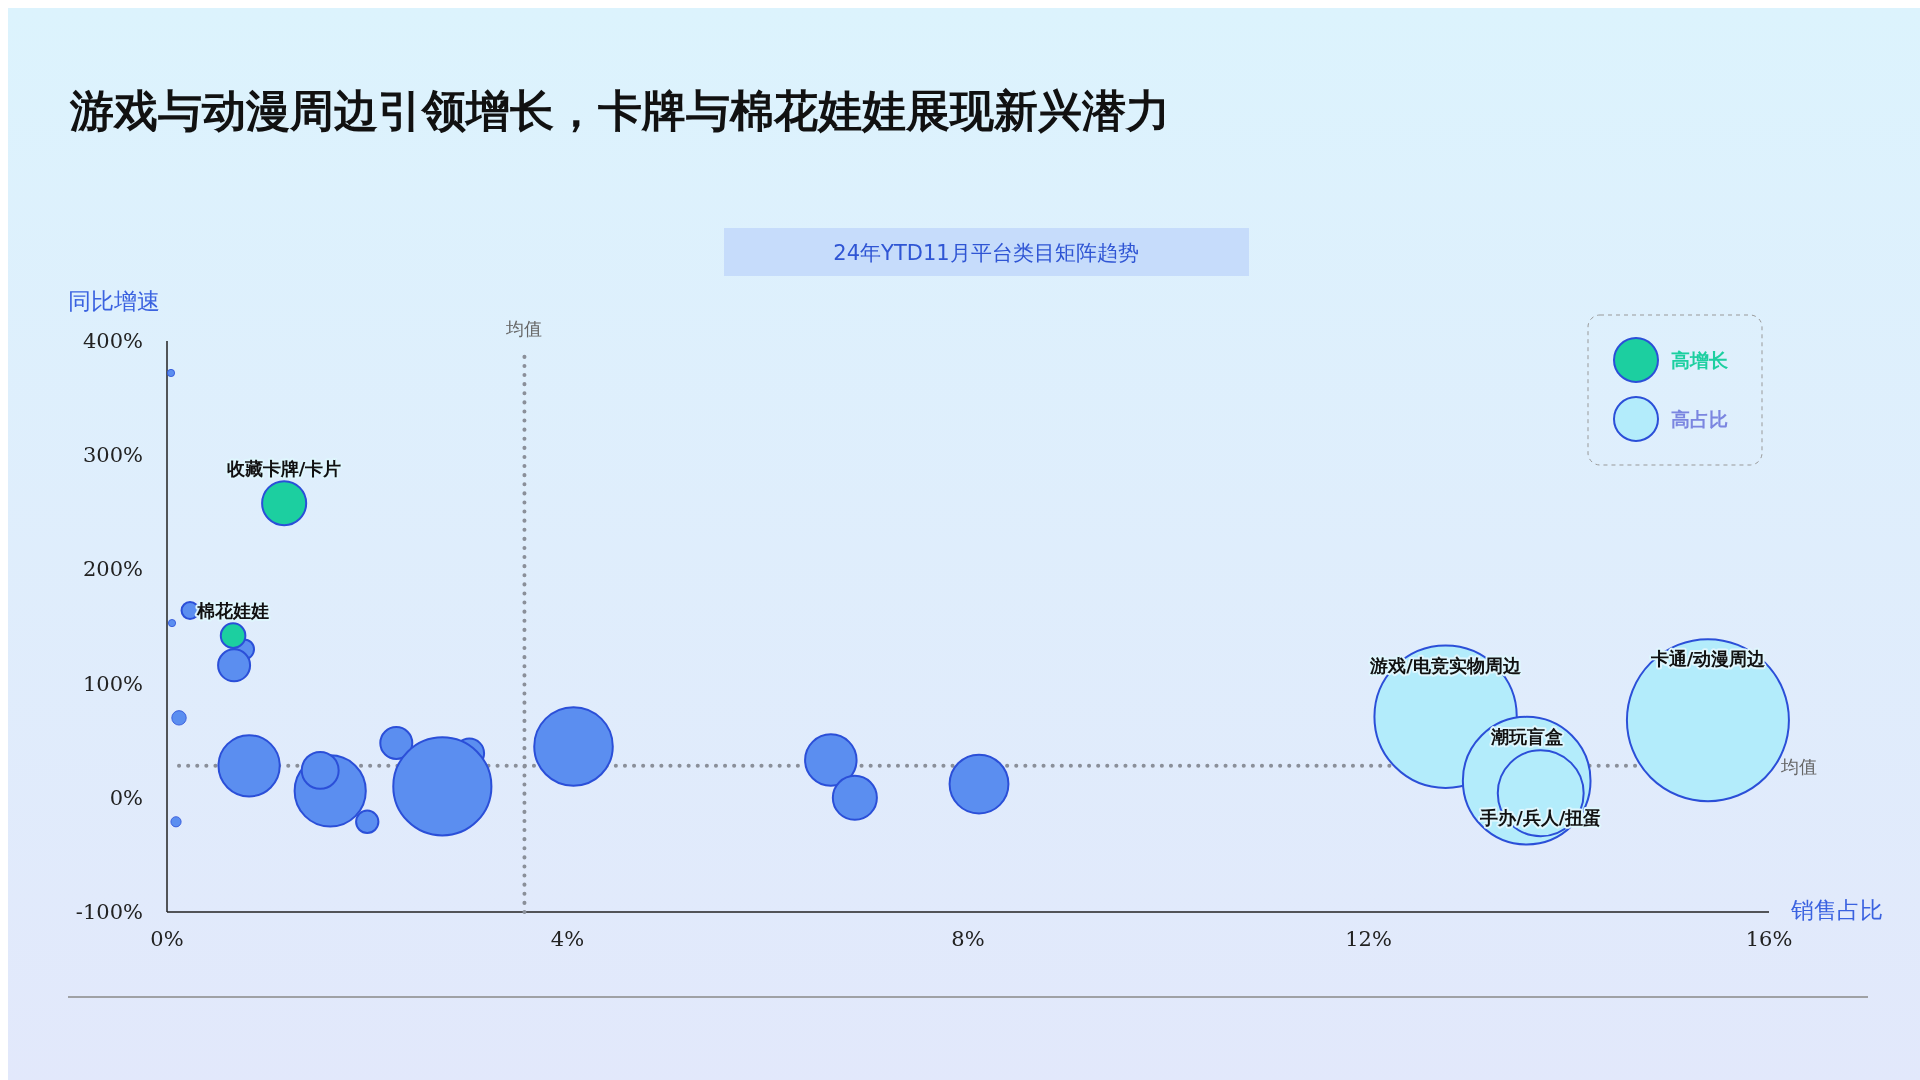  I want to click on y-tick-label: -100%, so click(109, 912).